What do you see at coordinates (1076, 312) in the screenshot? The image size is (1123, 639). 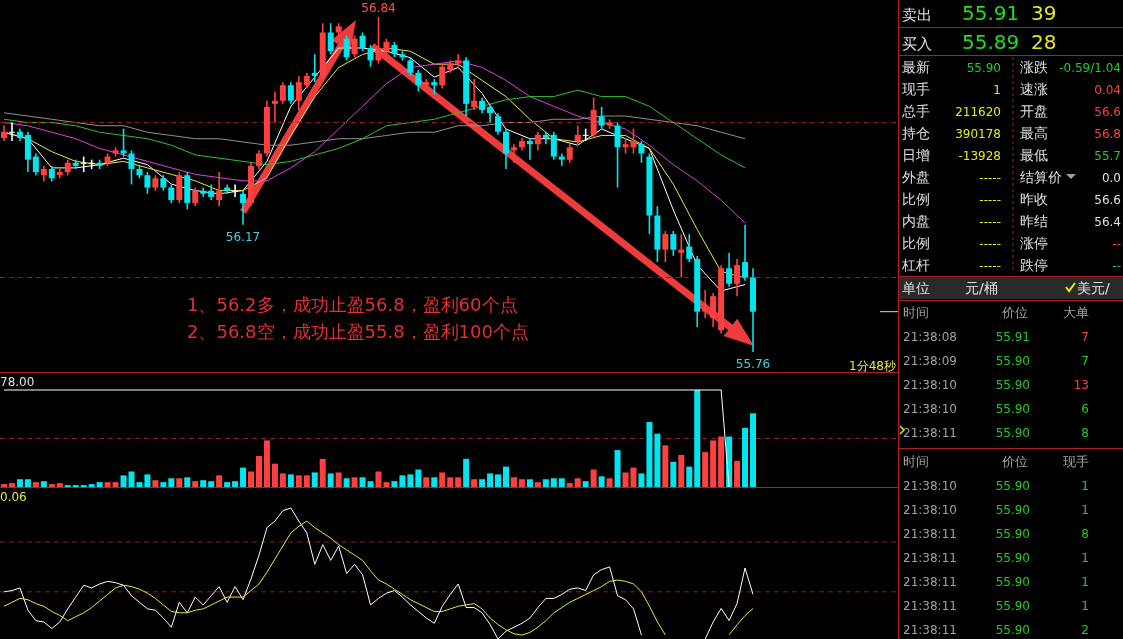 I see `text: 大单` at bounding box center [1076, 312].